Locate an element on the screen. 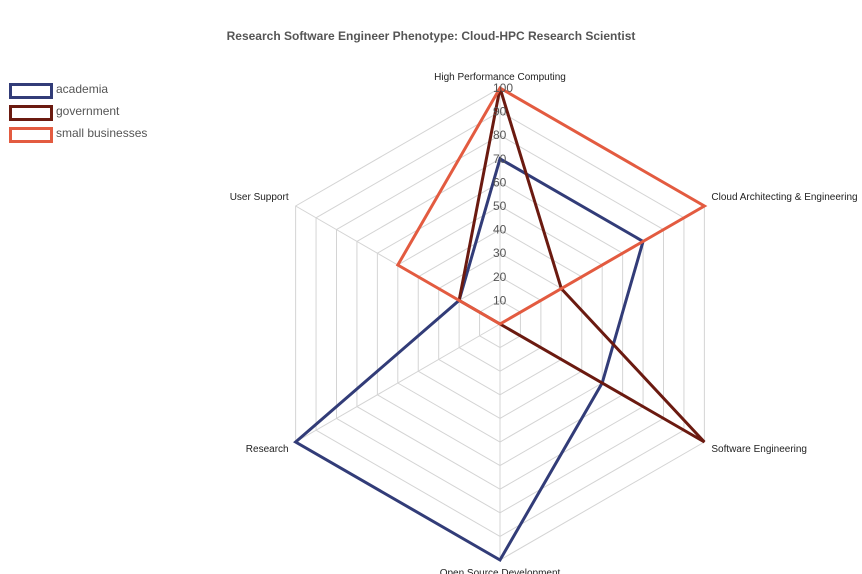 Image resolution: width=862 pixels, height=574 pixels. legend-label-government: government is located at coordinates (88, 111).